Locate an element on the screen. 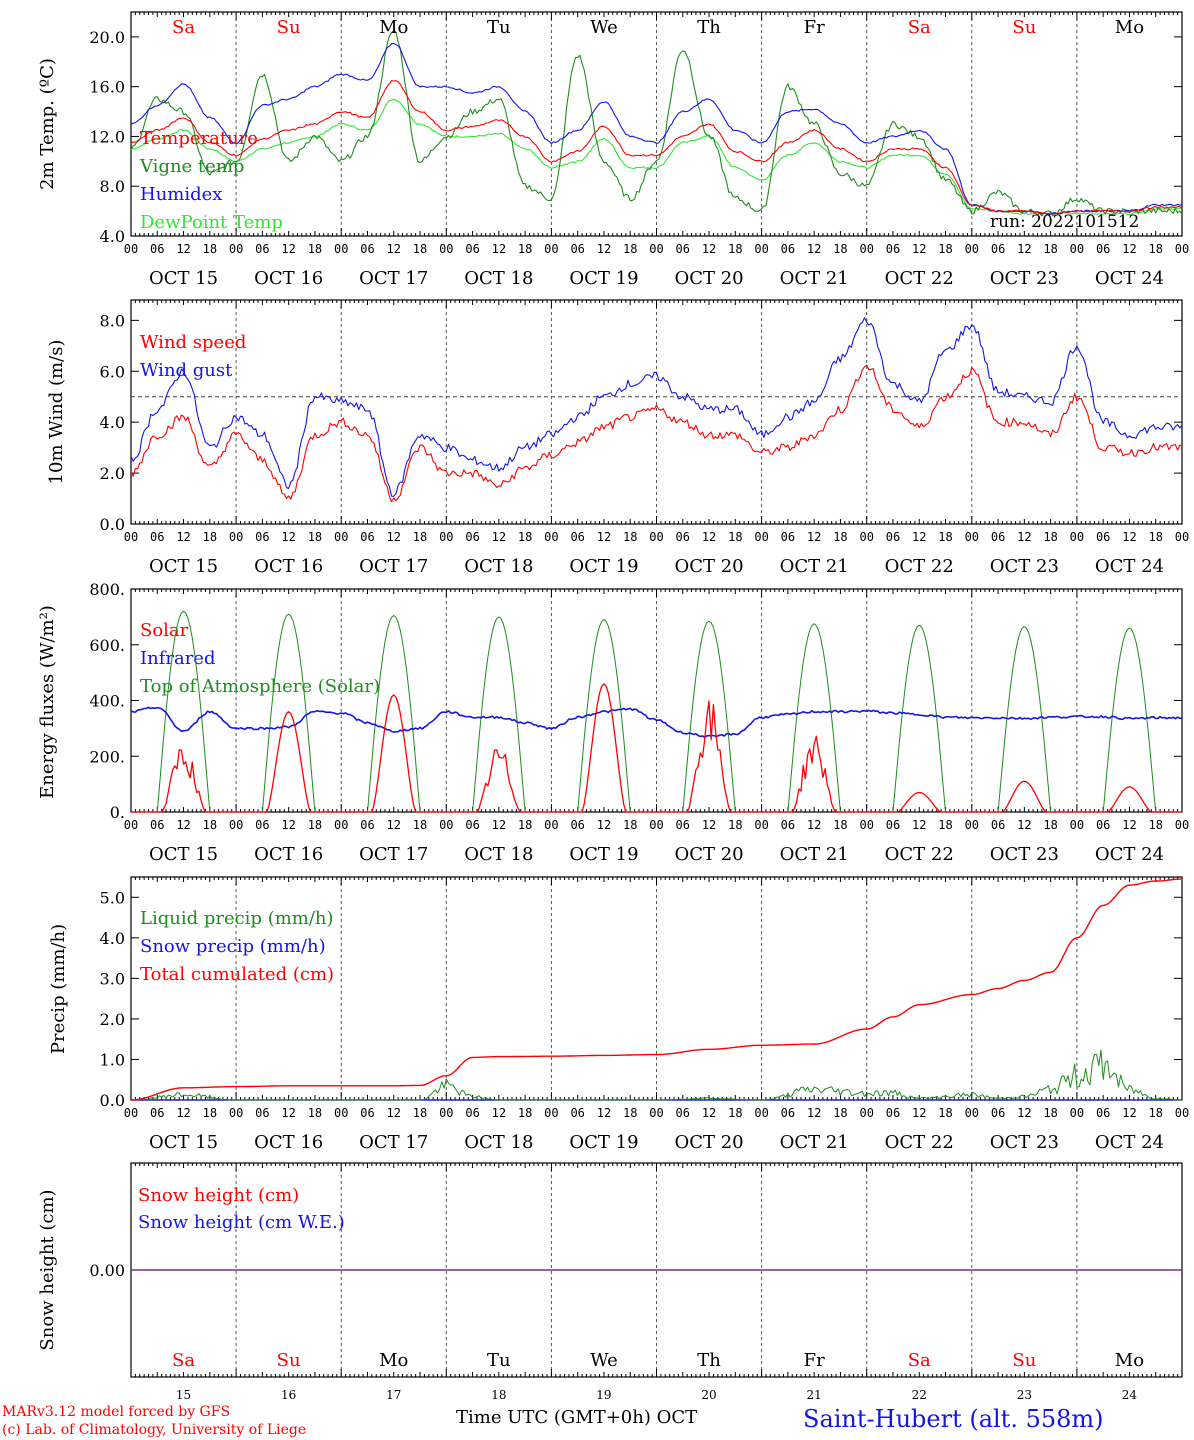 Image resolution: width=1194 pixels, height=1440 pixels. y-tick-label: 0. is located at coordinates (117, 812).